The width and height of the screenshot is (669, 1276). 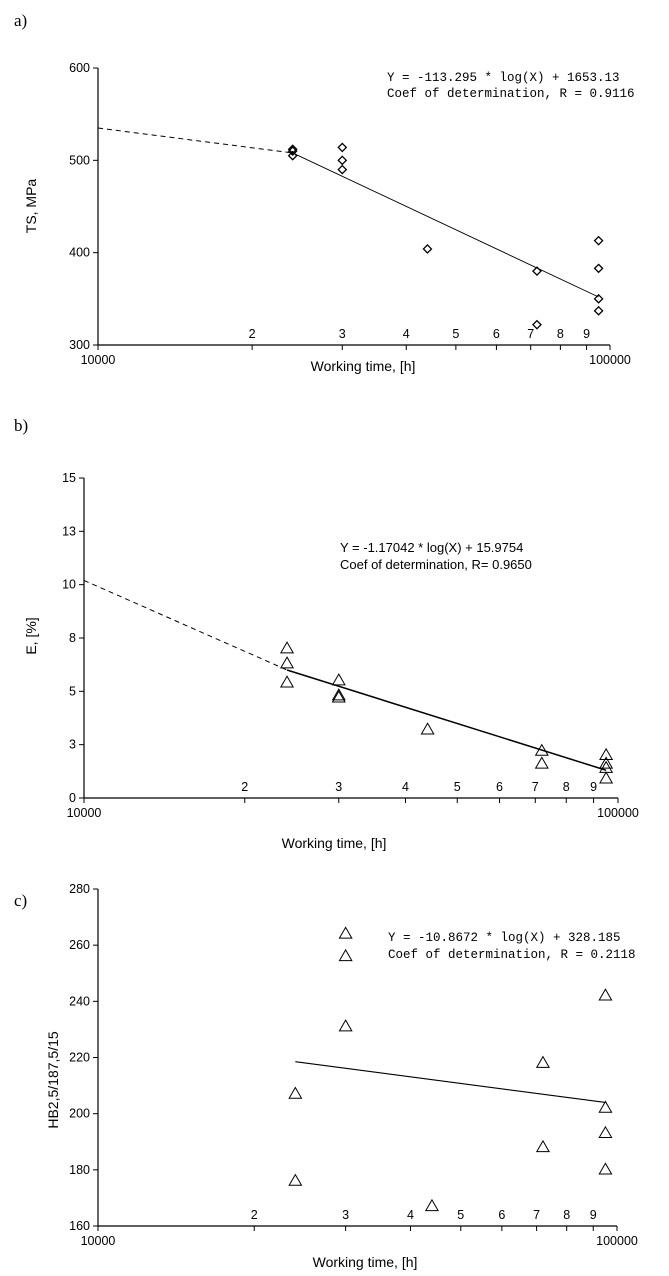 I want to click on y-tick-label: 300, so click(x=79, y=345).